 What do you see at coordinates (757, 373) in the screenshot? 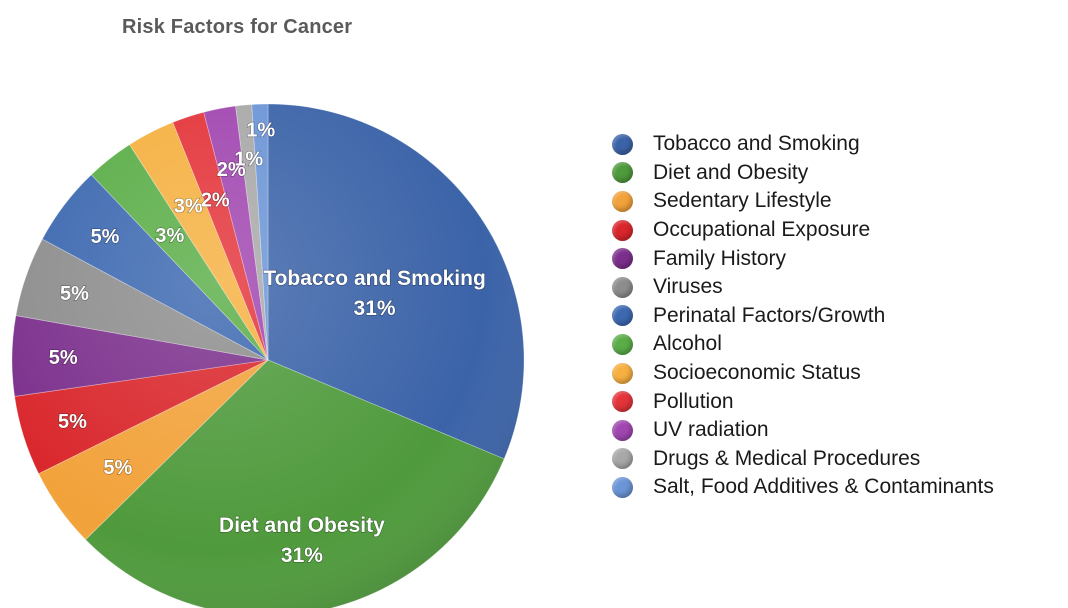
I see `legend-label: Socioeconomic Status` at bounding box center [757, 373].